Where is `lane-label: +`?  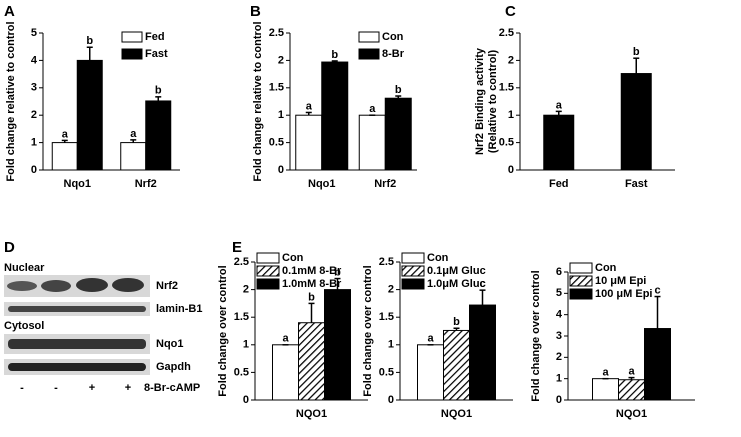
lane-label: + is located at coordinates (92, 388).